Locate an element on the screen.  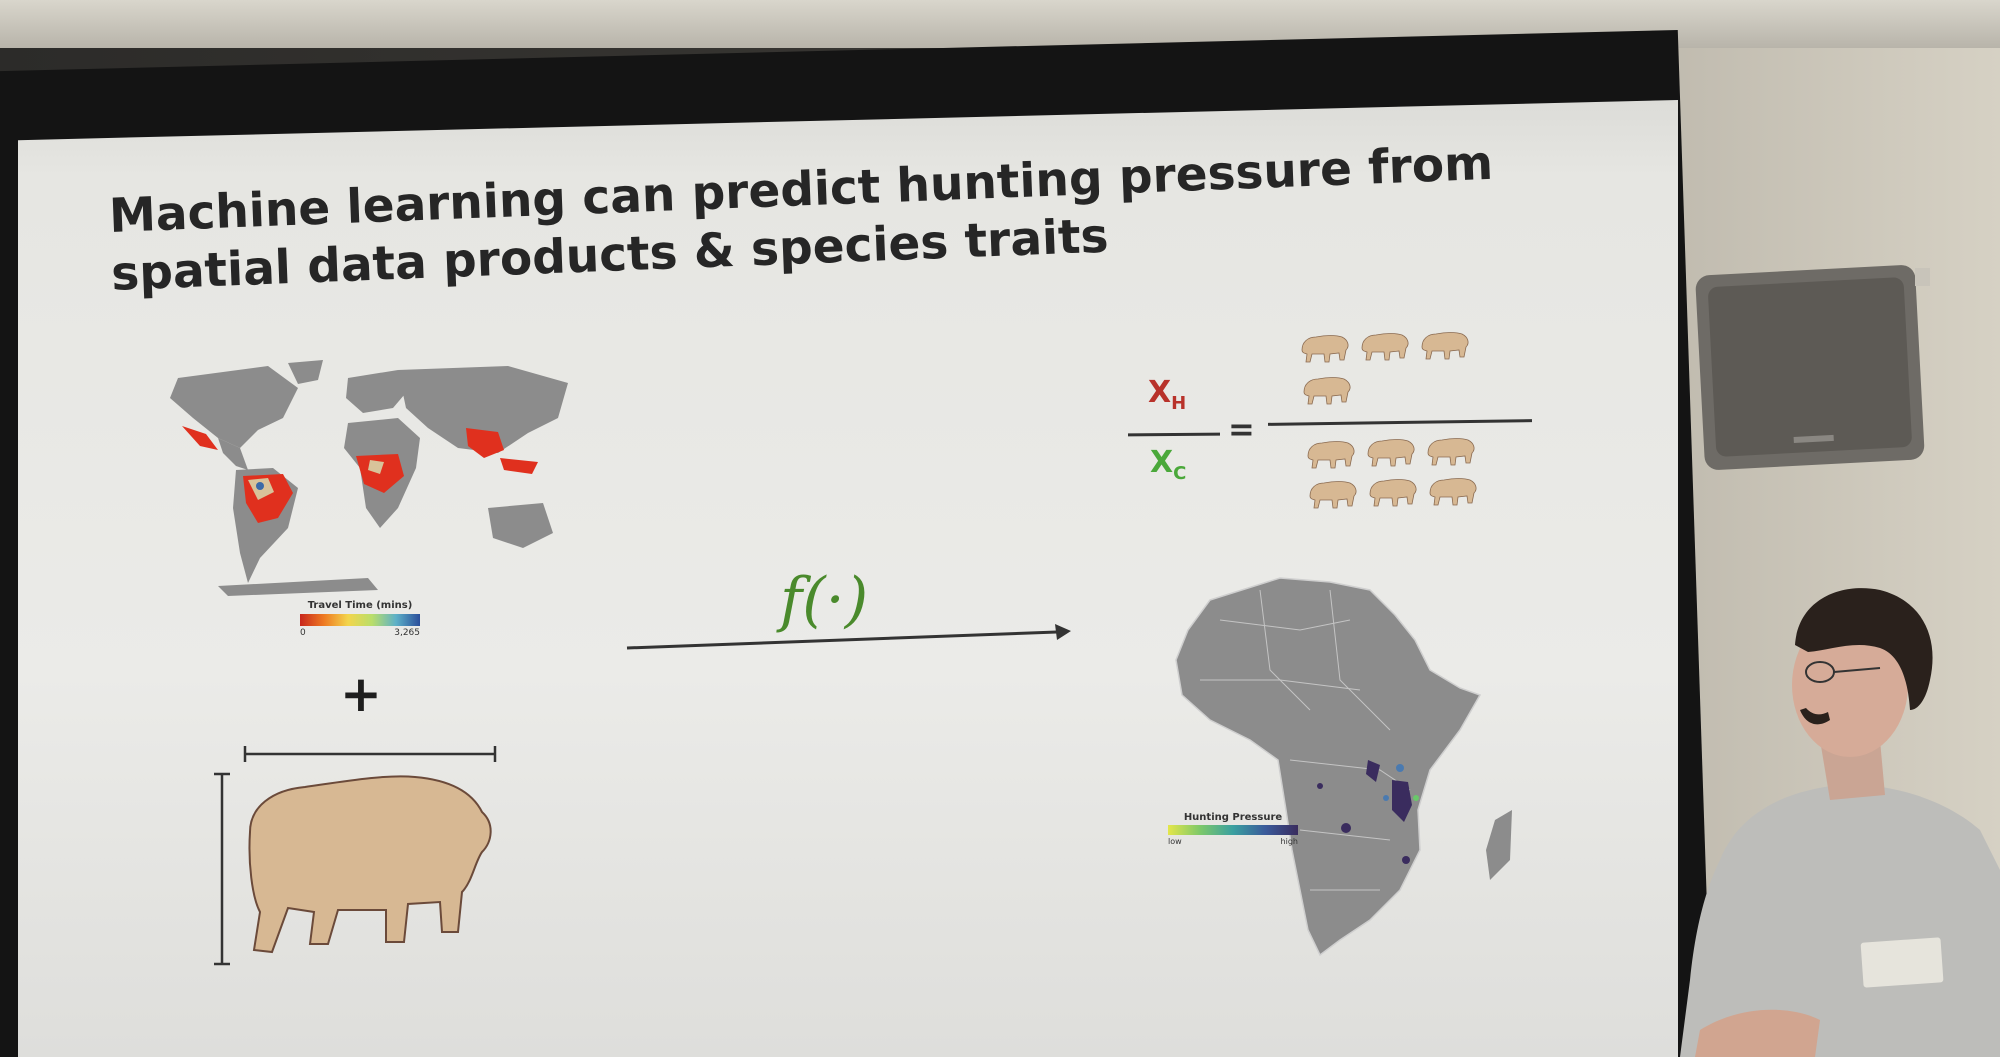
function-label: f(·) is located at coordinates (824, 600).